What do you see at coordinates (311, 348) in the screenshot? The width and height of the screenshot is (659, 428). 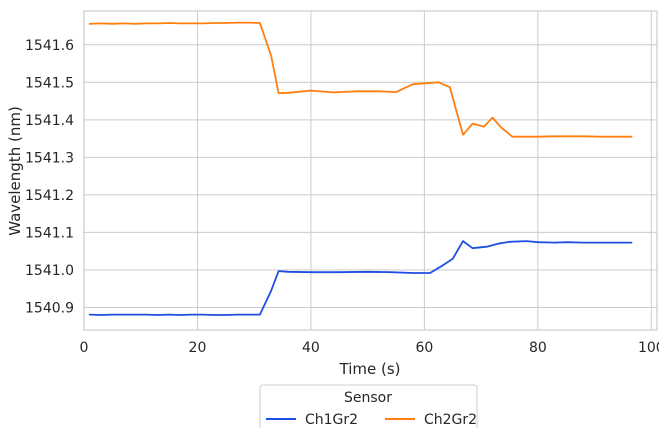 I see `x-tick-label: 40` at bounding box center [311, 348].